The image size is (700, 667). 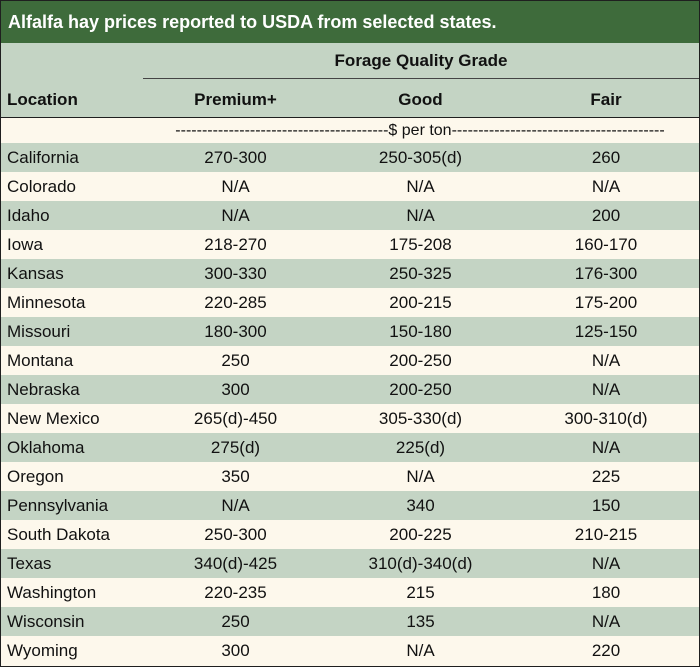 What do you see at coordinates (235, 447) in the screenshot?
I see `premium-cell: 275(d)` at bounding box center [235, 447].